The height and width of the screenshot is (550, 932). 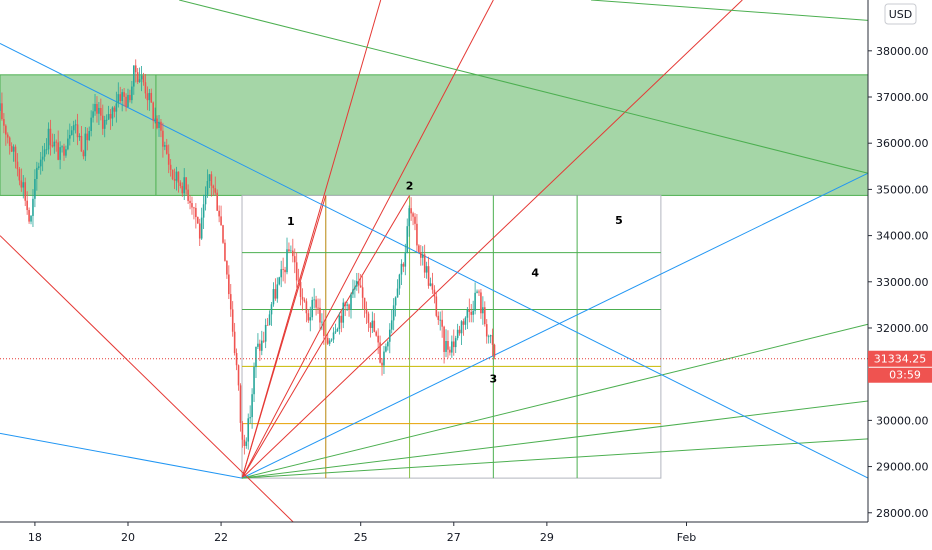 I want to click on currency-badge: USD, so click(x=900, y=14).